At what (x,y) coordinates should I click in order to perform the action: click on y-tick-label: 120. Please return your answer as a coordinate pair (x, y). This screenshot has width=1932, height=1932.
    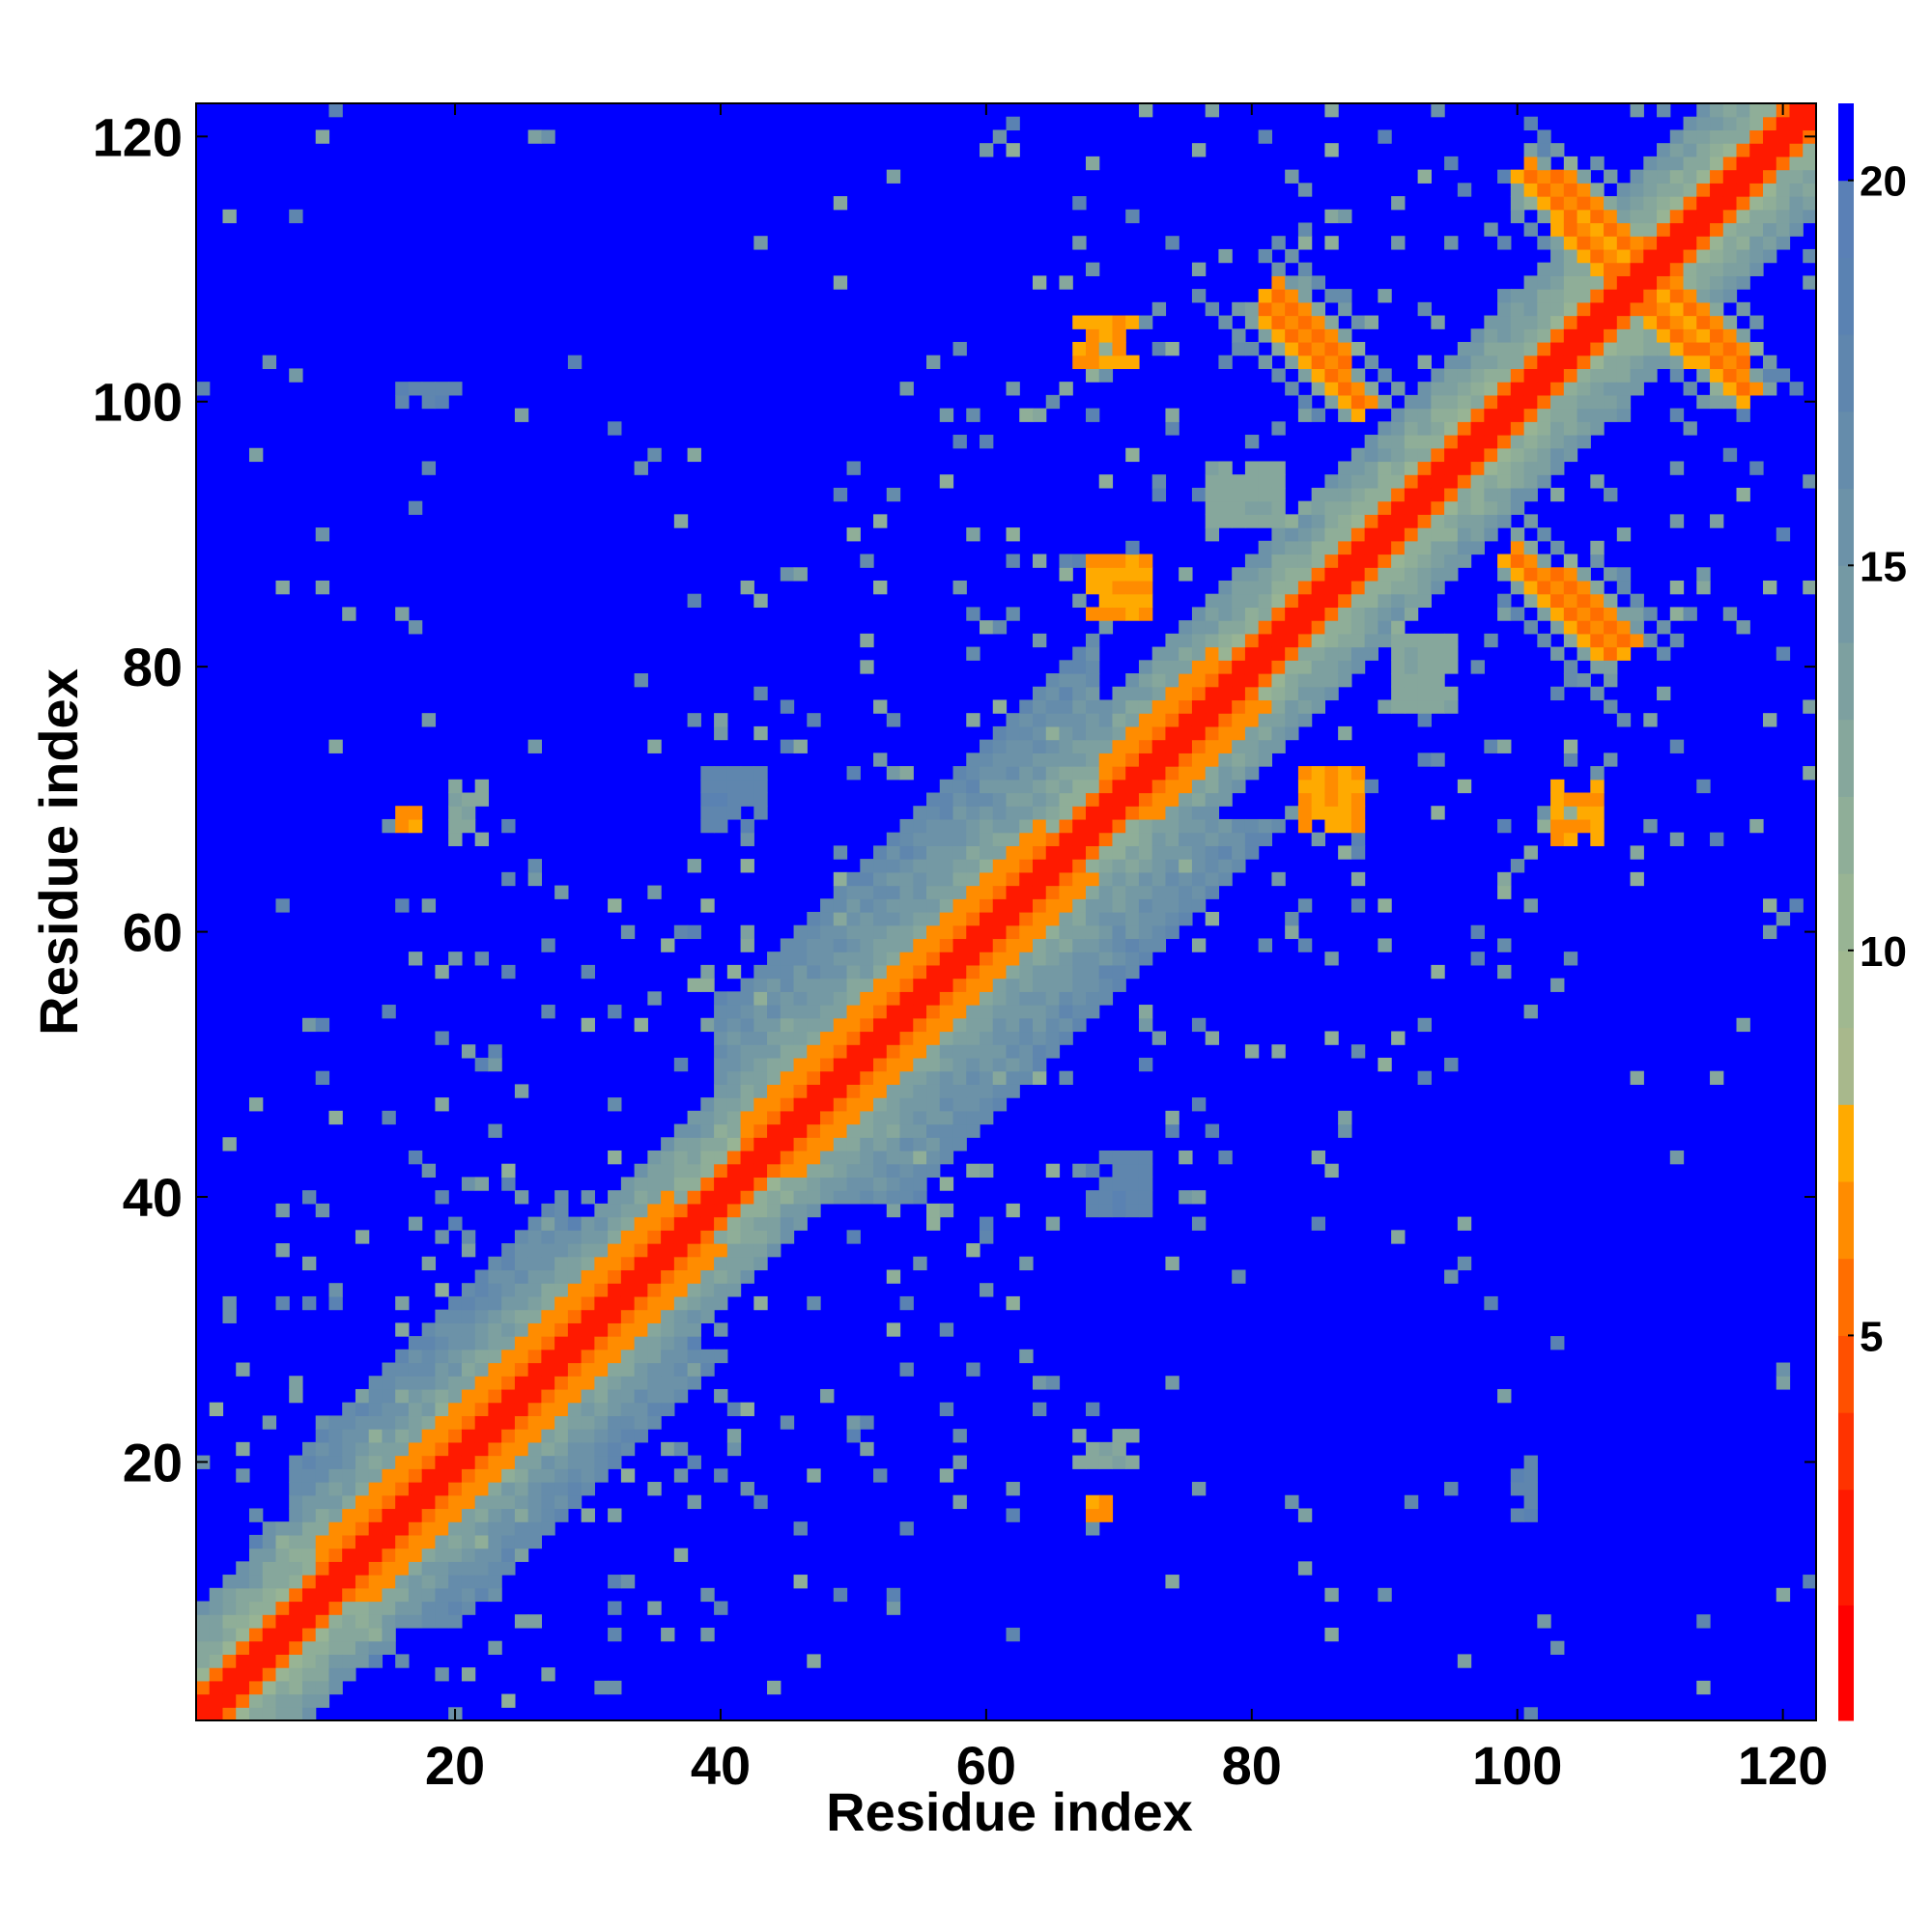
    Looking at the image, I should click on (138, 136).